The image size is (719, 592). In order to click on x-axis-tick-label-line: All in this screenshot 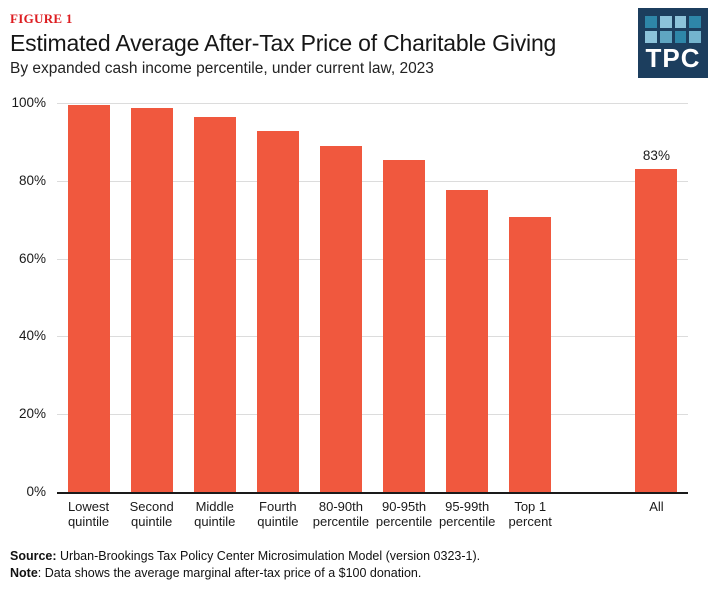, I will do `click(656, 506)`.